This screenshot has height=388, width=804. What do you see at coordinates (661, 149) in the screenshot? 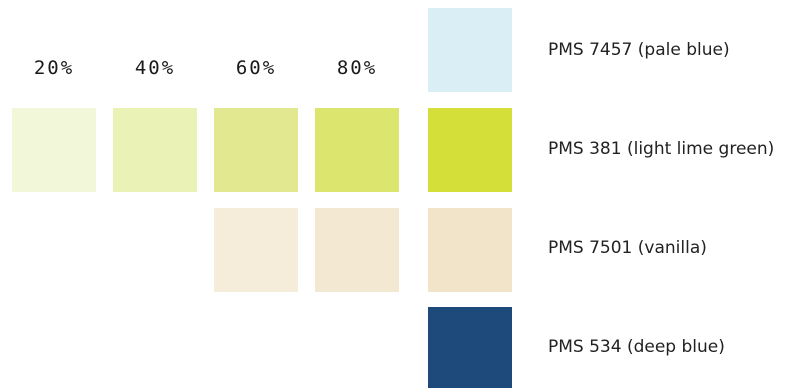
I see `color-label-pms-381: PMS 381 (light lime green)` at bounding box center [661, 149].